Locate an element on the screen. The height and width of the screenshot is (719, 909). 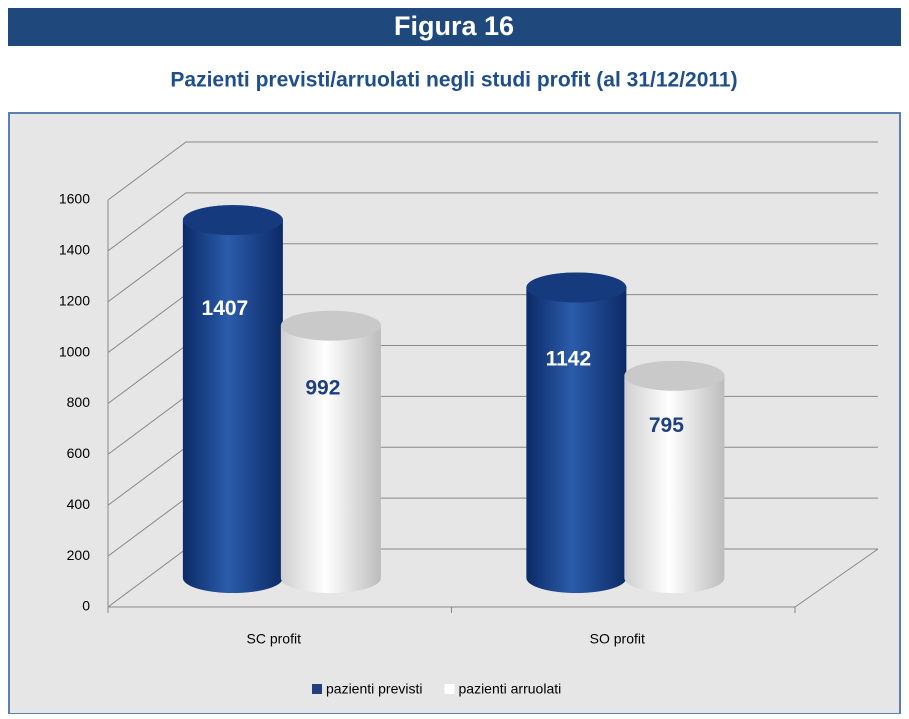
figure-label: Figura 16 is located at coordinates (454, 26).